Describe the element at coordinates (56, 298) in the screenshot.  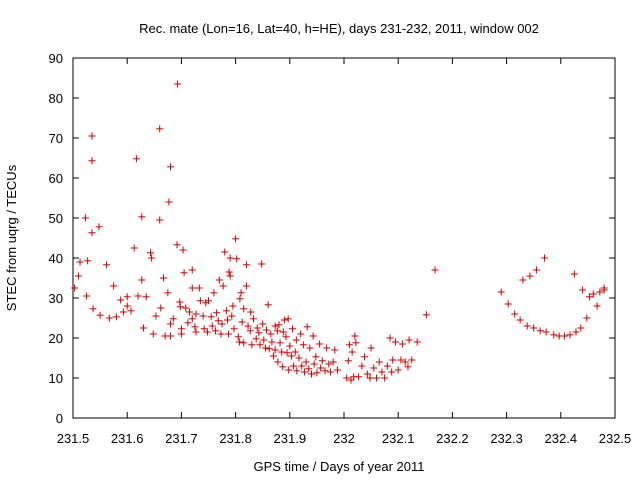
I see `y-tick-label-3: 30` at that location.